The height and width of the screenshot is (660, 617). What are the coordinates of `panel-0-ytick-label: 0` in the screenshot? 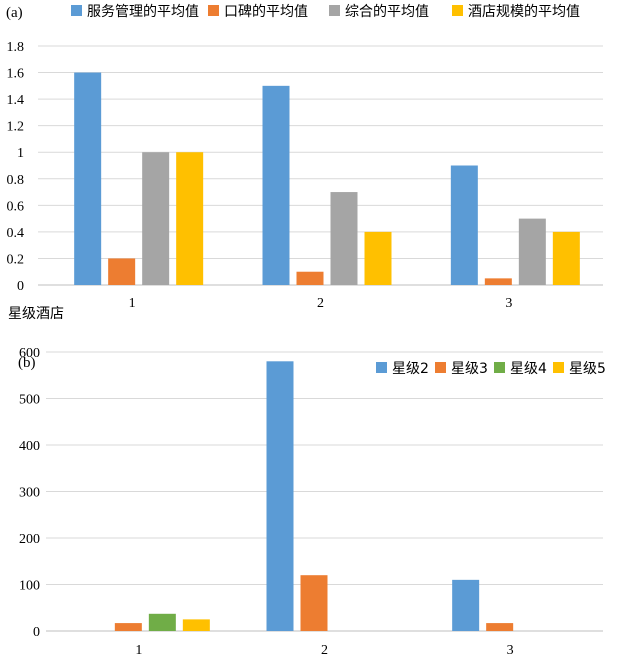 It's located at (20, 286).